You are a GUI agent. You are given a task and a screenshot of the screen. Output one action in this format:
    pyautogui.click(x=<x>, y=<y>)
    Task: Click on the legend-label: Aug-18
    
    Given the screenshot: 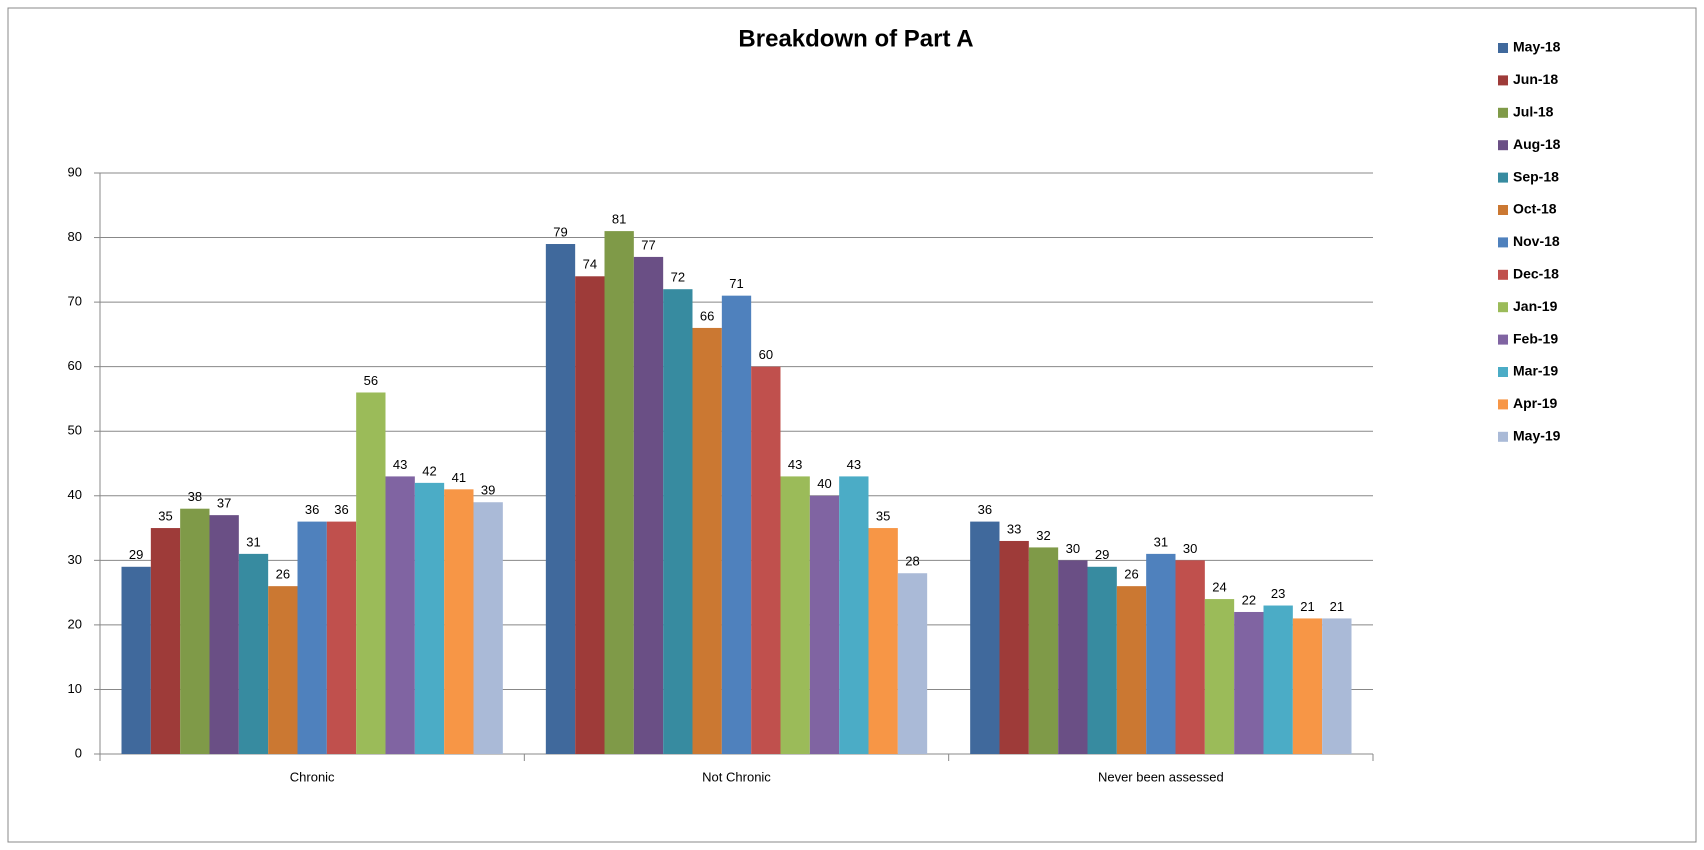 What is the action you would take?
    pyautogui.click(x=1537, y=144)
    